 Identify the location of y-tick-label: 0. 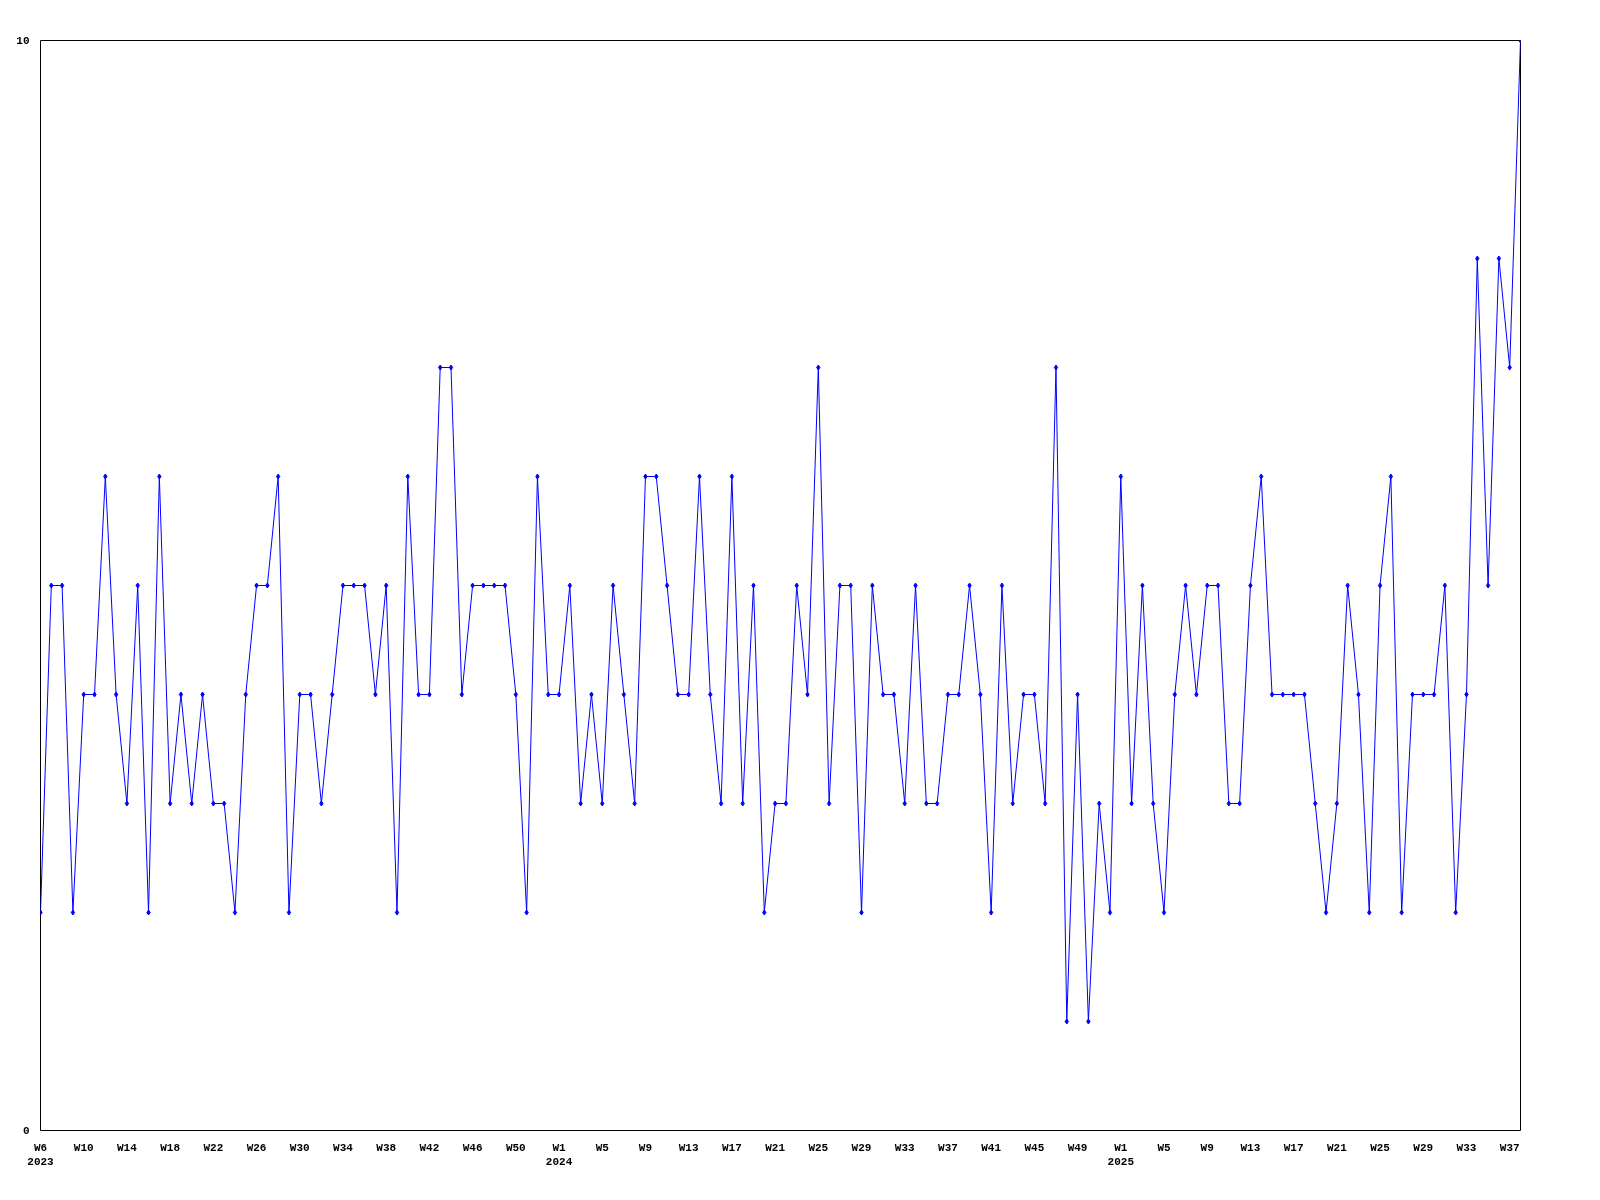
(26, 1131).